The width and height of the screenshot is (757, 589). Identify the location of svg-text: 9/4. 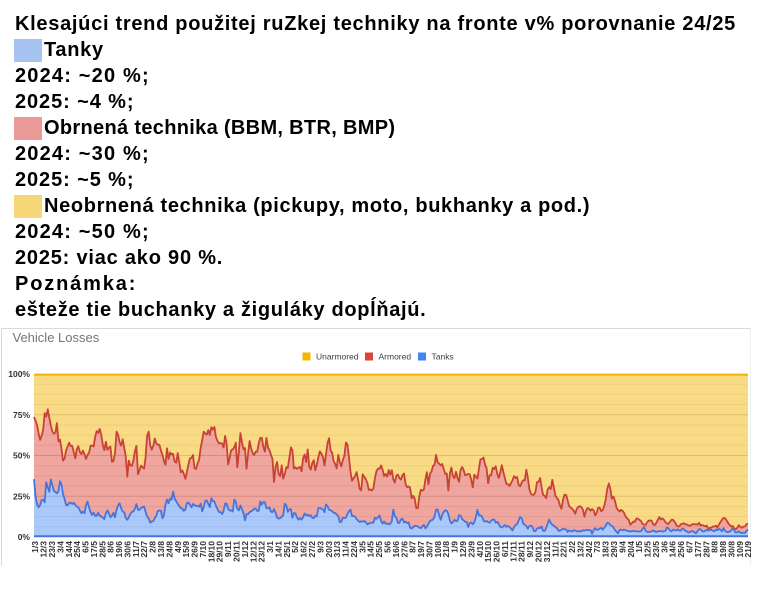
(622, 547).